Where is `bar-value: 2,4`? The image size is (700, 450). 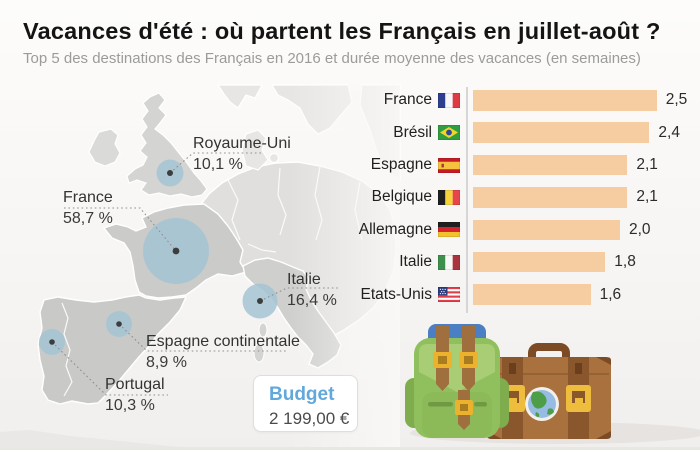 bar-value: 2,4 is located at coordinates (669, 132).